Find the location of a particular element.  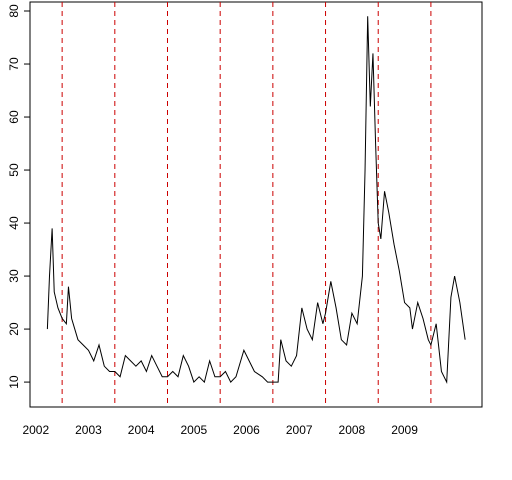

x-tick-label: 2008 is located at coordinates (352, 430).